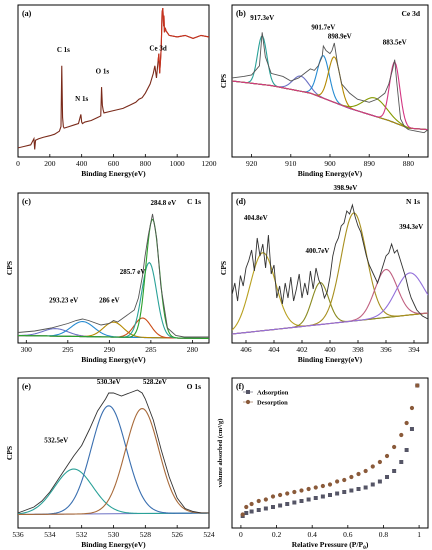 Image resolution: width=432 pixels, height=550 pixels. I want to click on peak-annotation: N 1s, so click(81, 99).